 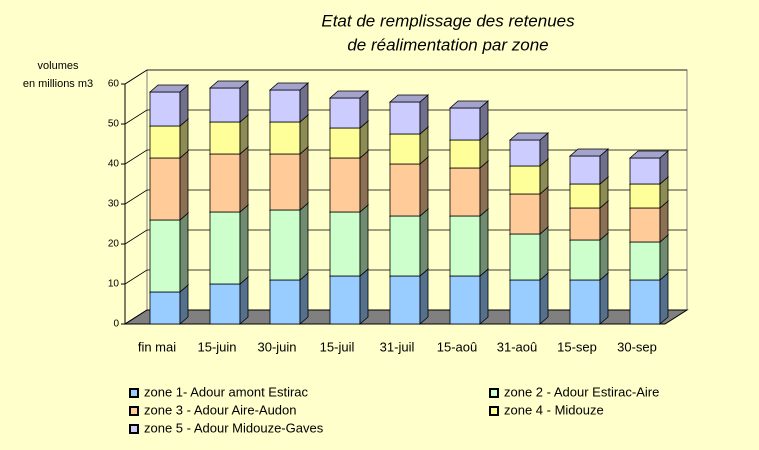 What do you see at coordinates (337, 346) in the screenshot?
I see `x-tick-label: 15-juil` at bounding box center [337, 346].